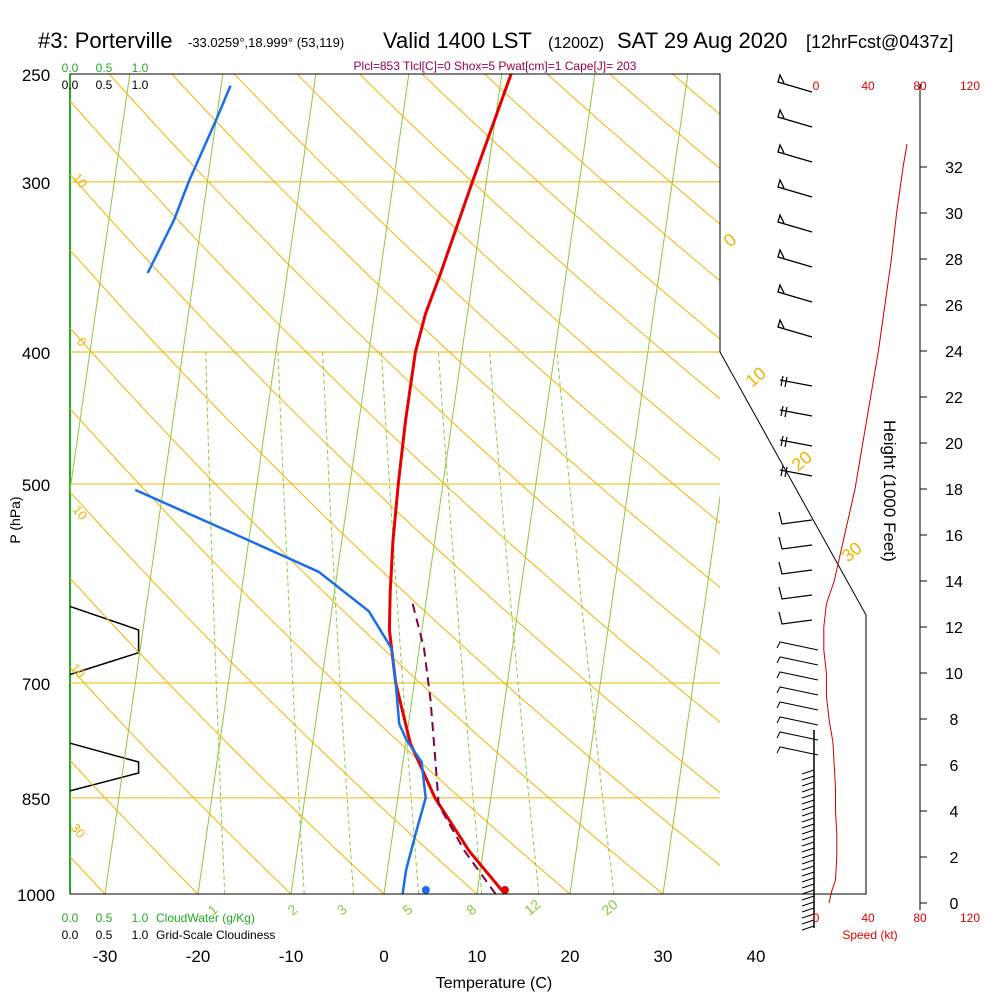 The height and width of the screenshot is (1000, 1000). What do you see at coordinates (457, 40) in the screenshot?
I see `valid-time: Valid 1400 LST` at bounding box center [457, 40].